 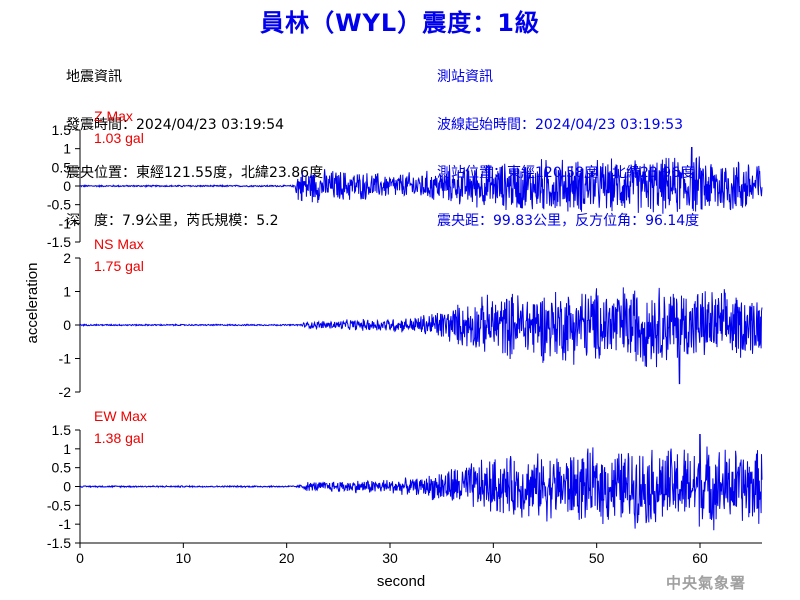 What do you see at coordinates (65, 524) in the screenshot?
I see `y-tick-label-ew: -1` at bounding box center [65, 524].